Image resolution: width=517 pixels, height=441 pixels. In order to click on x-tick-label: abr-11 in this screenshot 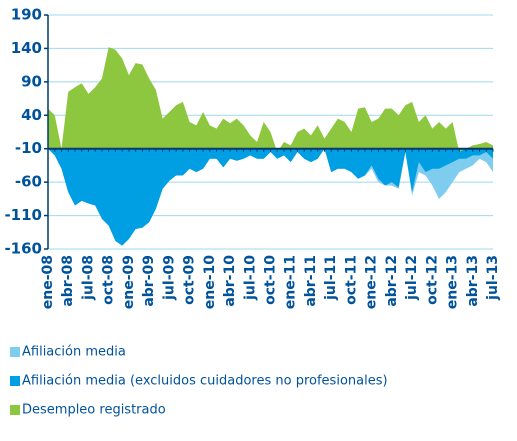, I will do `click(311, 281)`.